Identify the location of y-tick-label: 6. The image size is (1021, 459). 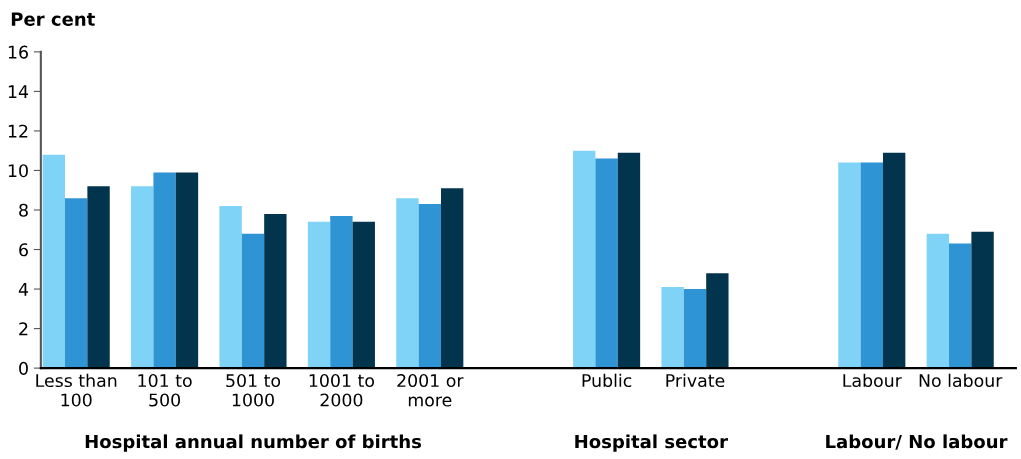
(23, 250).